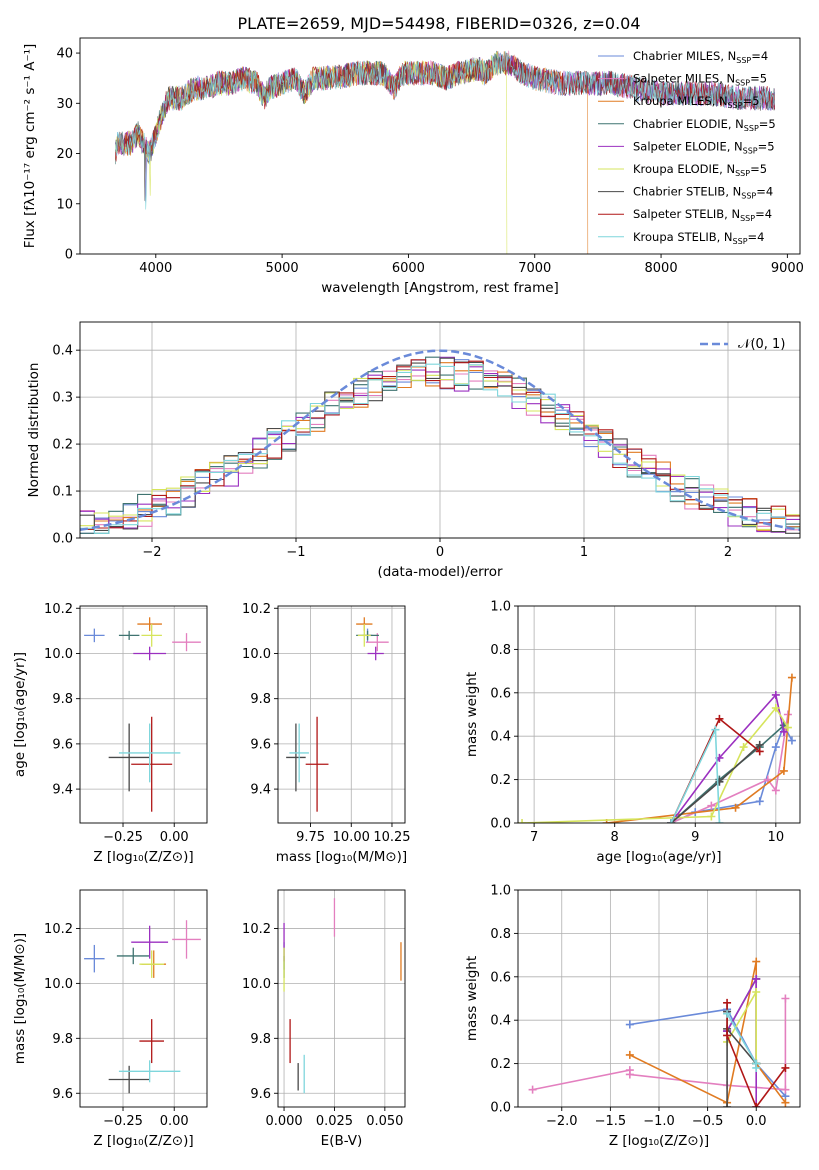 Image resolution: width=819 pixels, height=1170 pixels. I want to click on x-tick-label: −1.5, so click(611, 1121).